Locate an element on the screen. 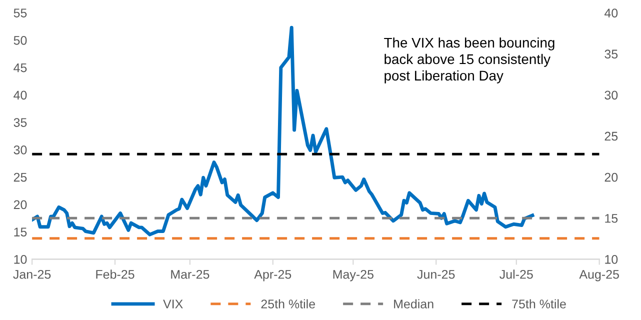  annotation: The VIX has been bouncing back above 15 consistently post Liberation Day is located at coordinates (469, 60).